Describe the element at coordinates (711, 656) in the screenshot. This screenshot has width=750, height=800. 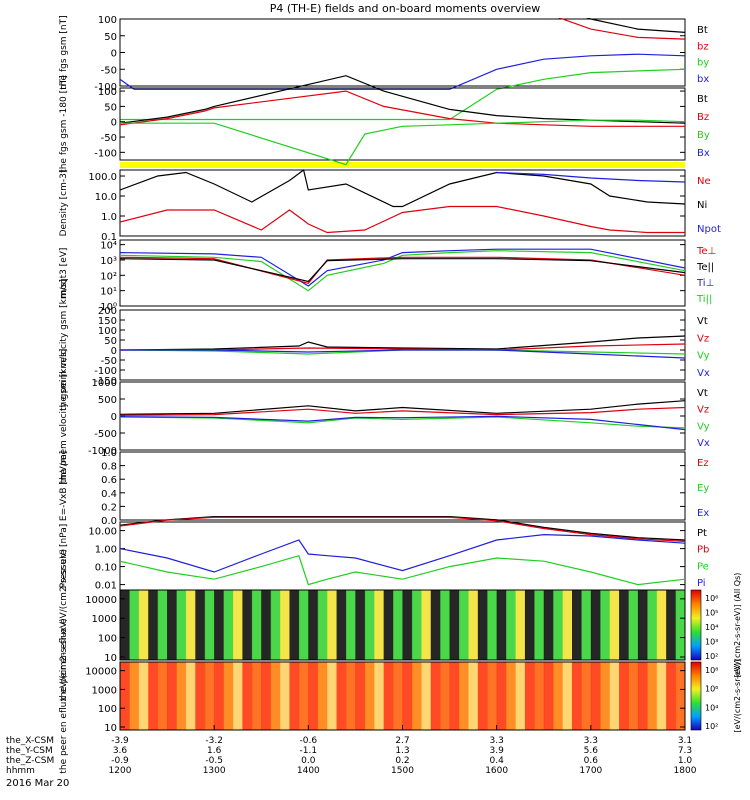
I see `colorbar-tick-label: 10²` at that location.